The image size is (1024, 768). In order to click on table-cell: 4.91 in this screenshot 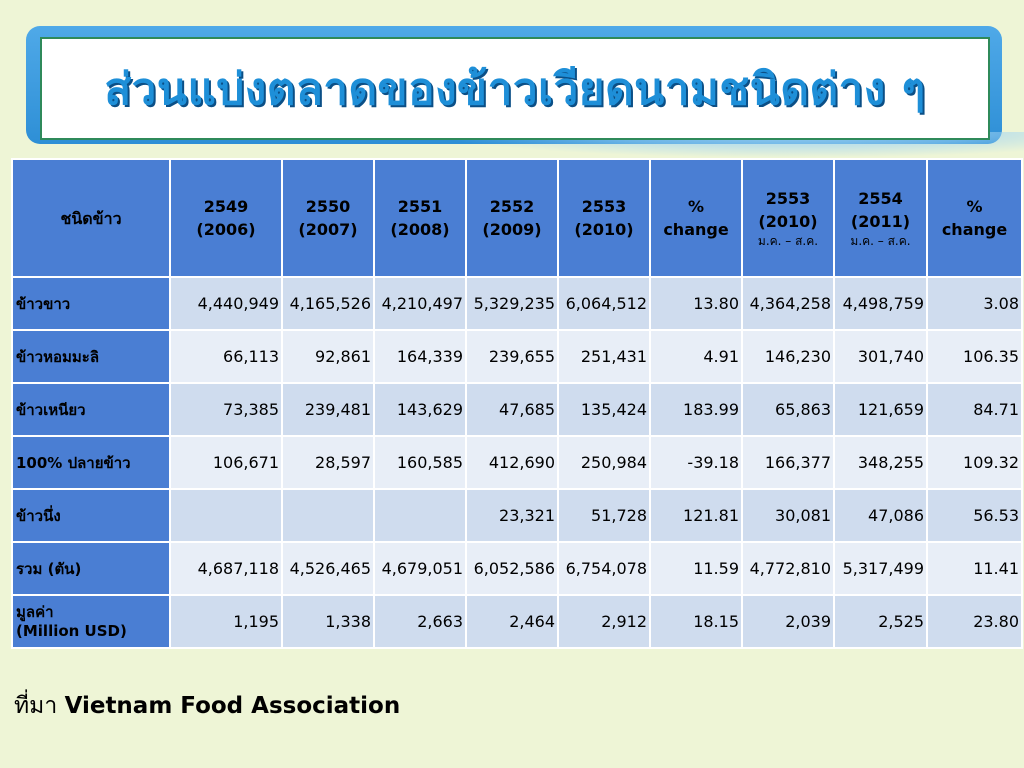, I will do `click(696, 356)`.